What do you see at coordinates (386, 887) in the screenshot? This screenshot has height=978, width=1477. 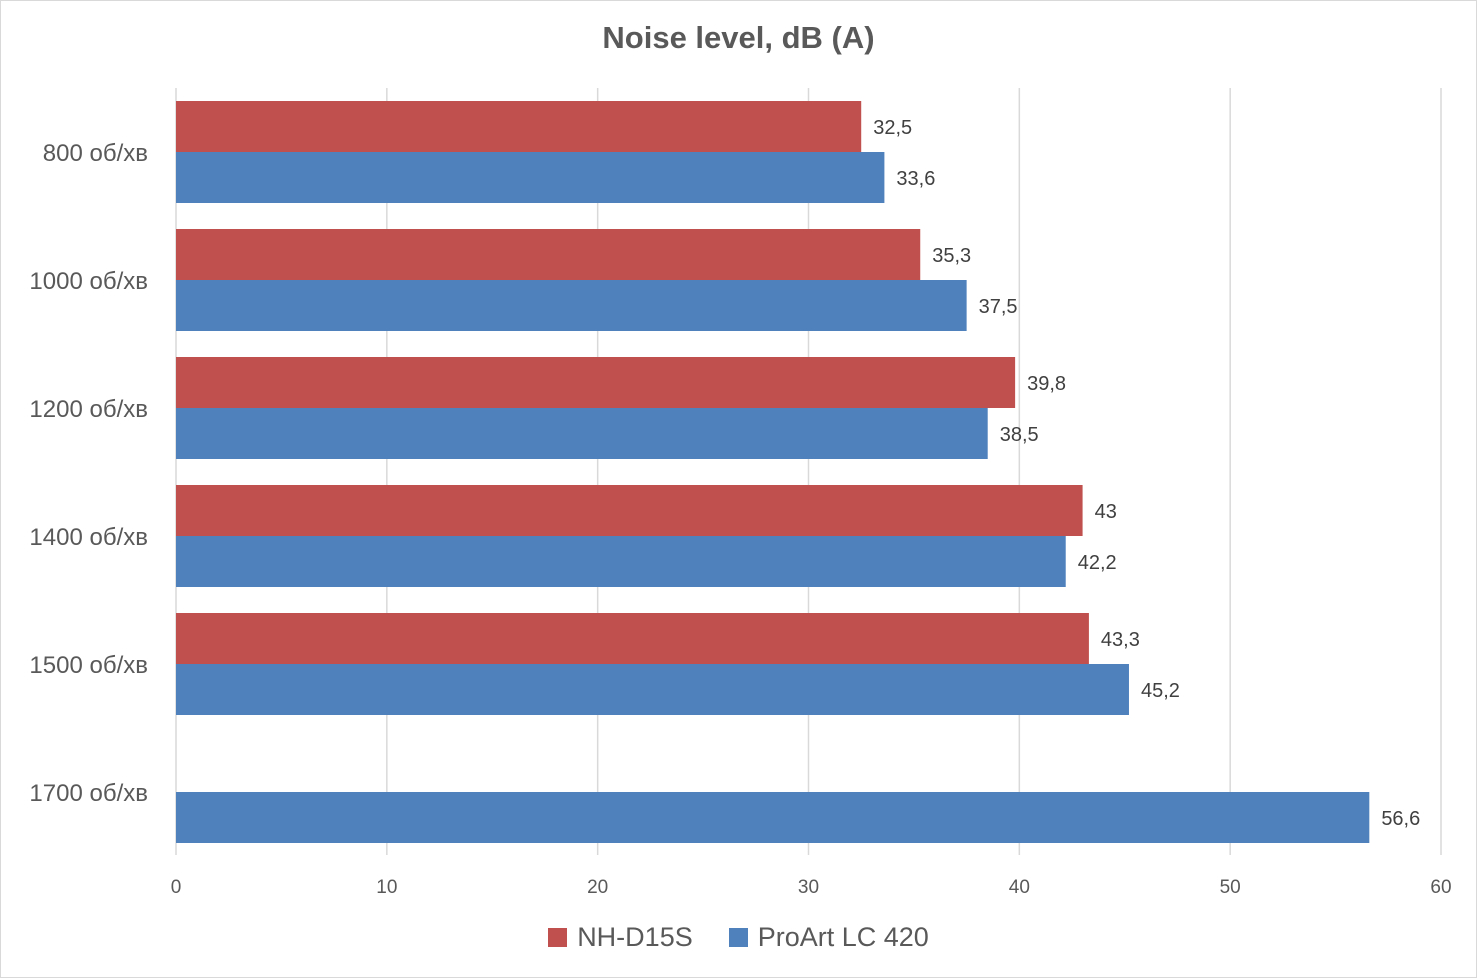 I see `x-tick-label: 10` at bounding box center [386, 887].